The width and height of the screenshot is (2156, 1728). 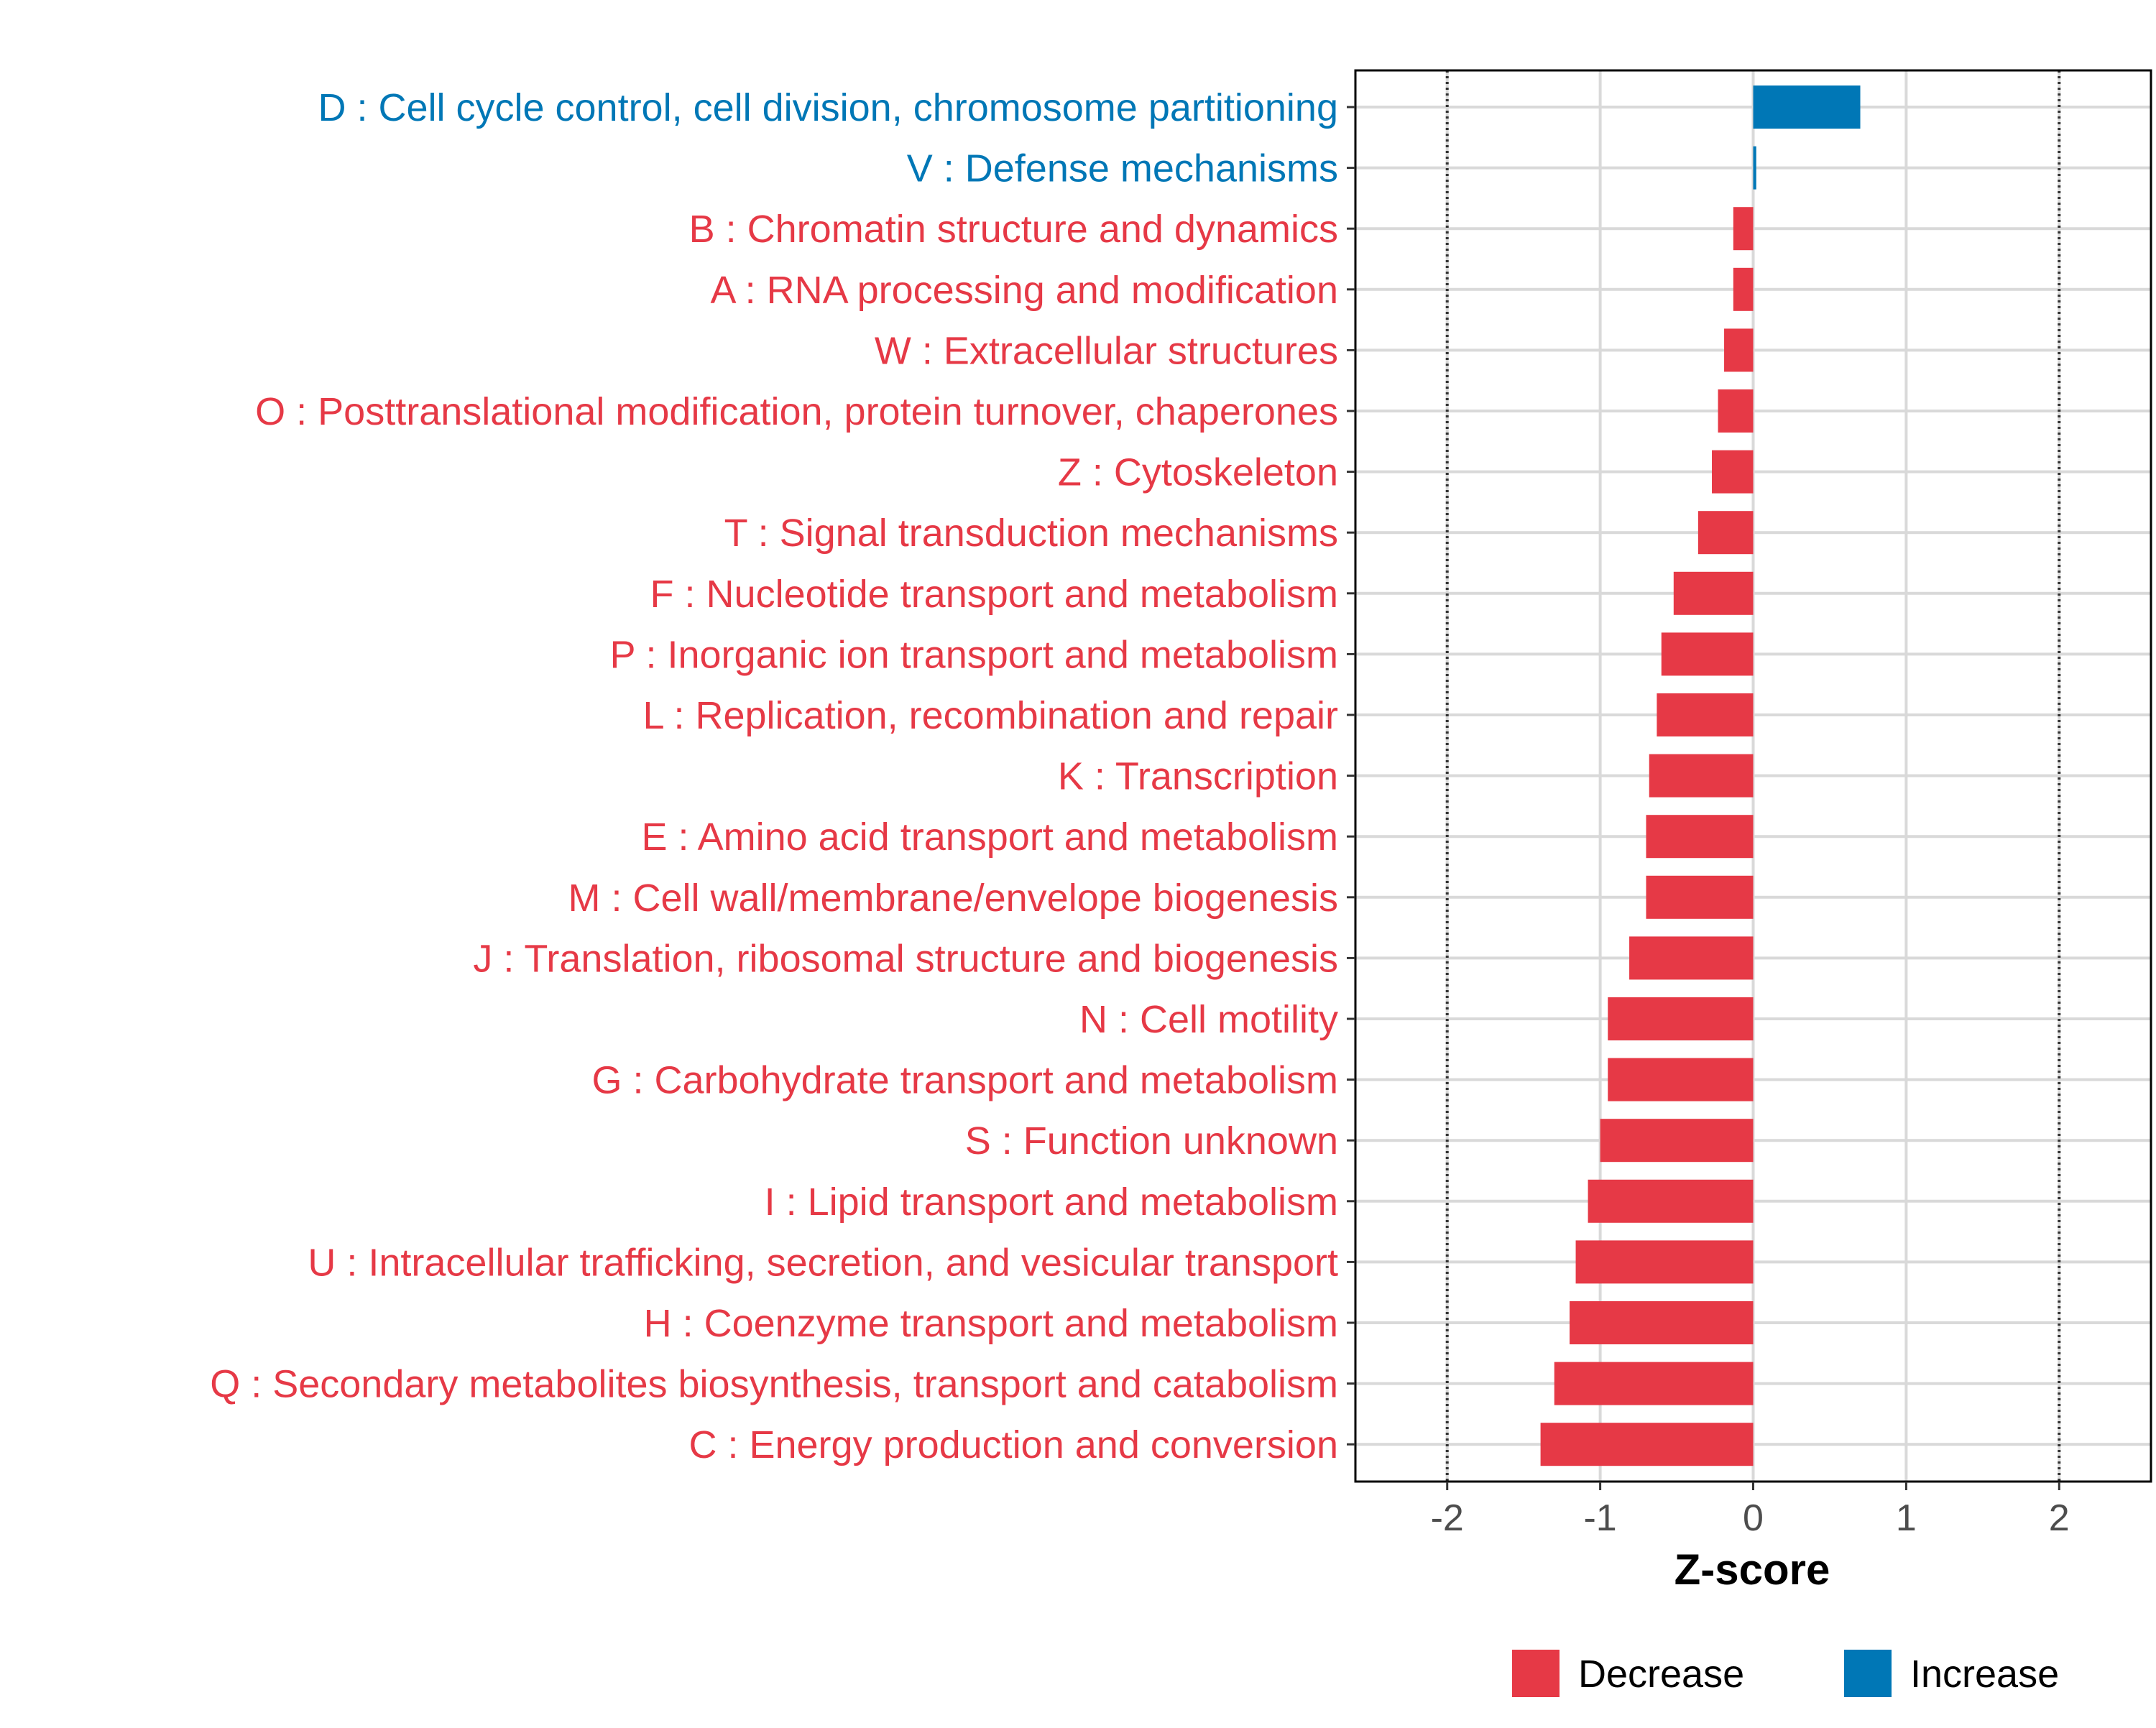 I want to click on x-tick-label: -2, so click(x=1447, y=1518).